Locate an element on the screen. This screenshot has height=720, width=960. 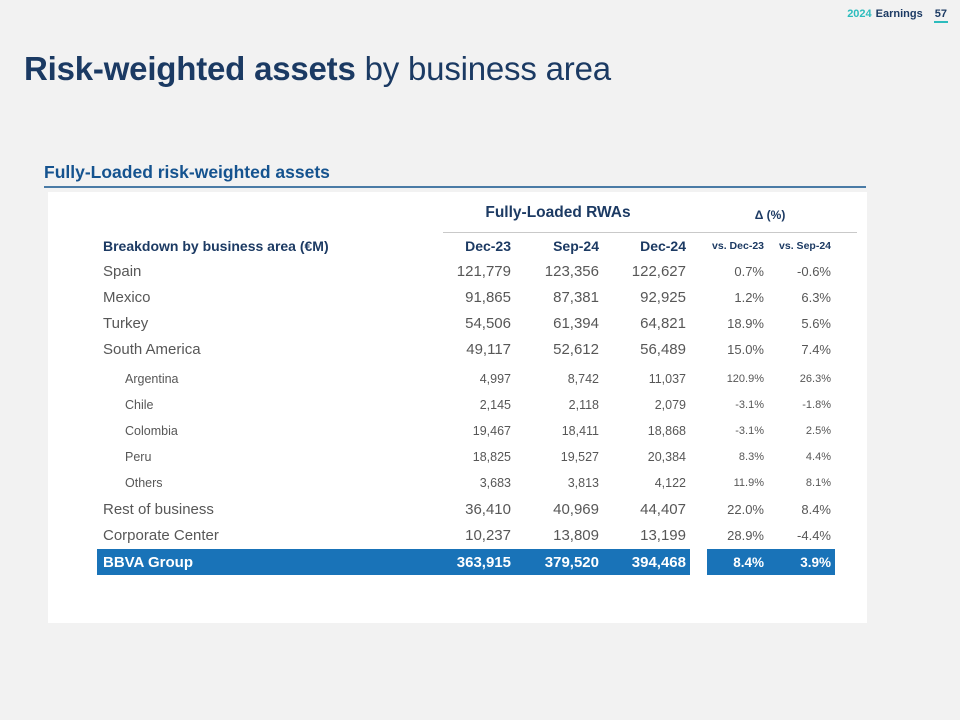
row-value: 2,145 is located at coordinates (495, 405).